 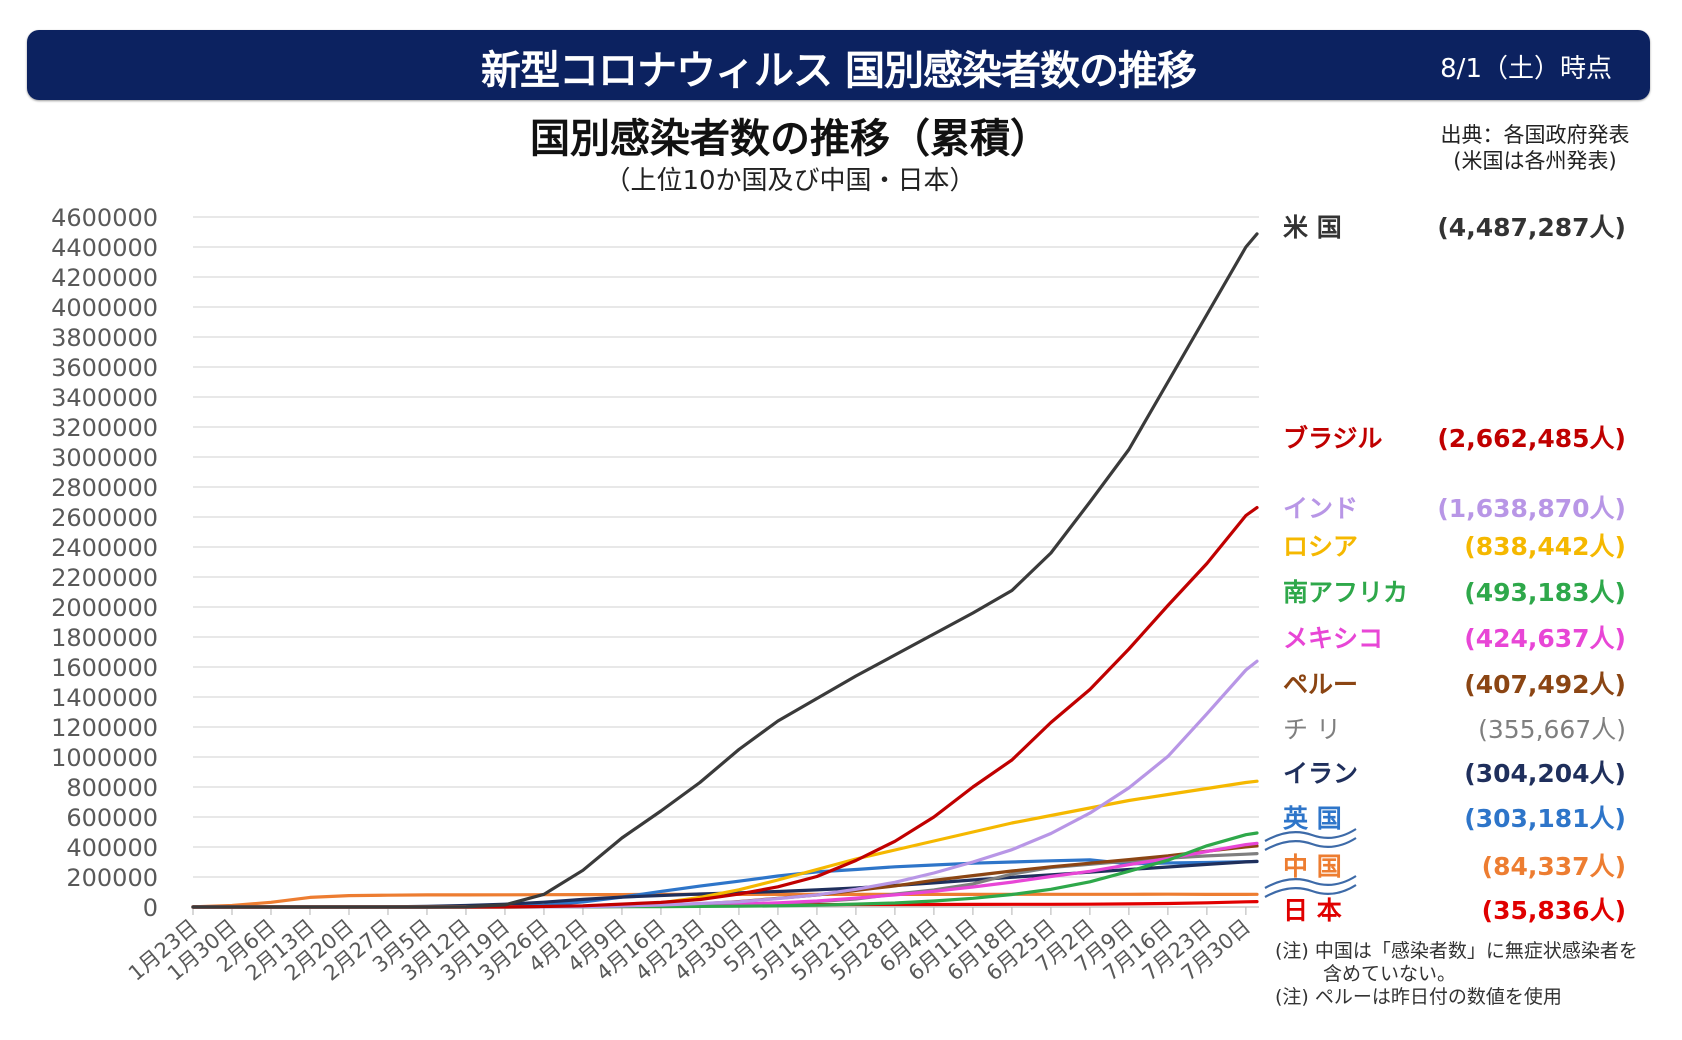 What do you see at coordinates (104, 488) in the screenshot?
I see `y-tick-label: 2800000` at bounding box center [104, 488].